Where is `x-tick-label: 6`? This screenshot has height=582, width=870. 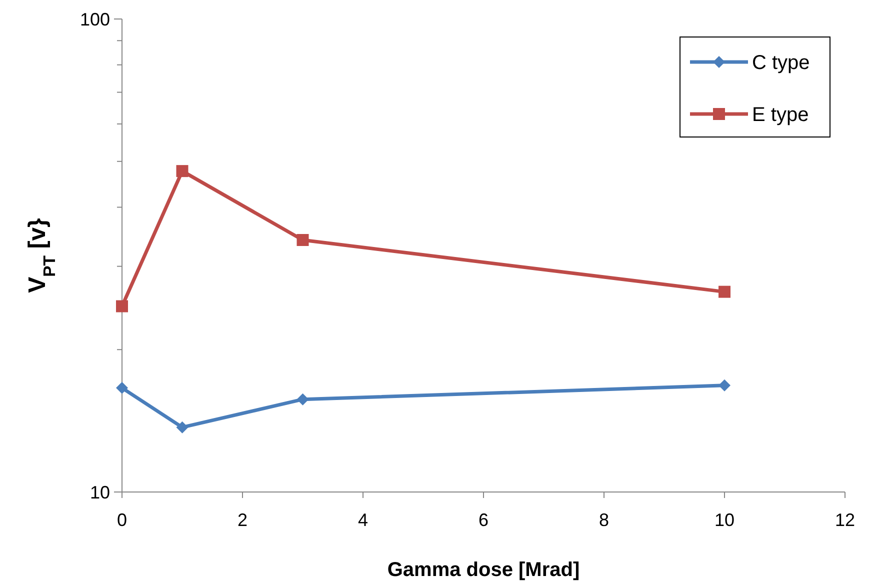 x-tick-label: 6 is located at coordinates (483, 520).